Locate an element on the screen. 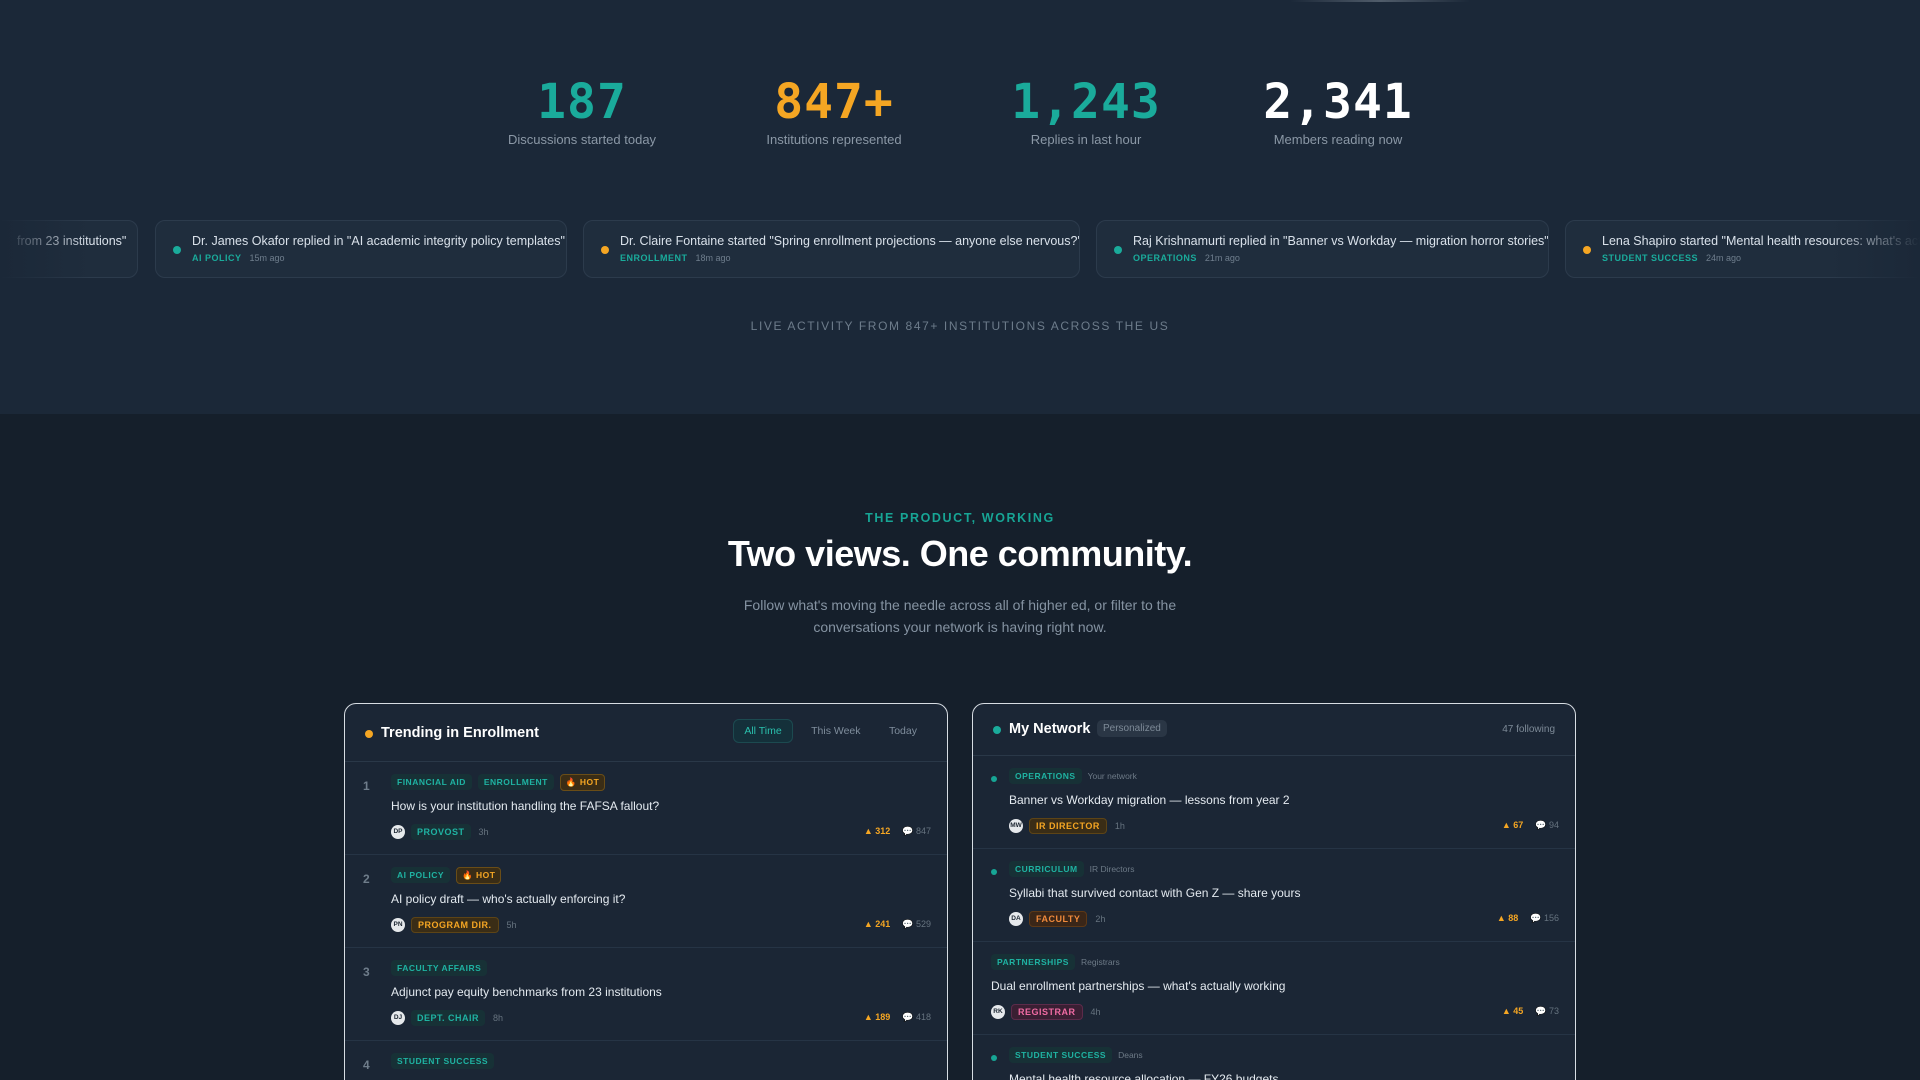  stat-label: Institutions represented is located at coordinates (834, 139).